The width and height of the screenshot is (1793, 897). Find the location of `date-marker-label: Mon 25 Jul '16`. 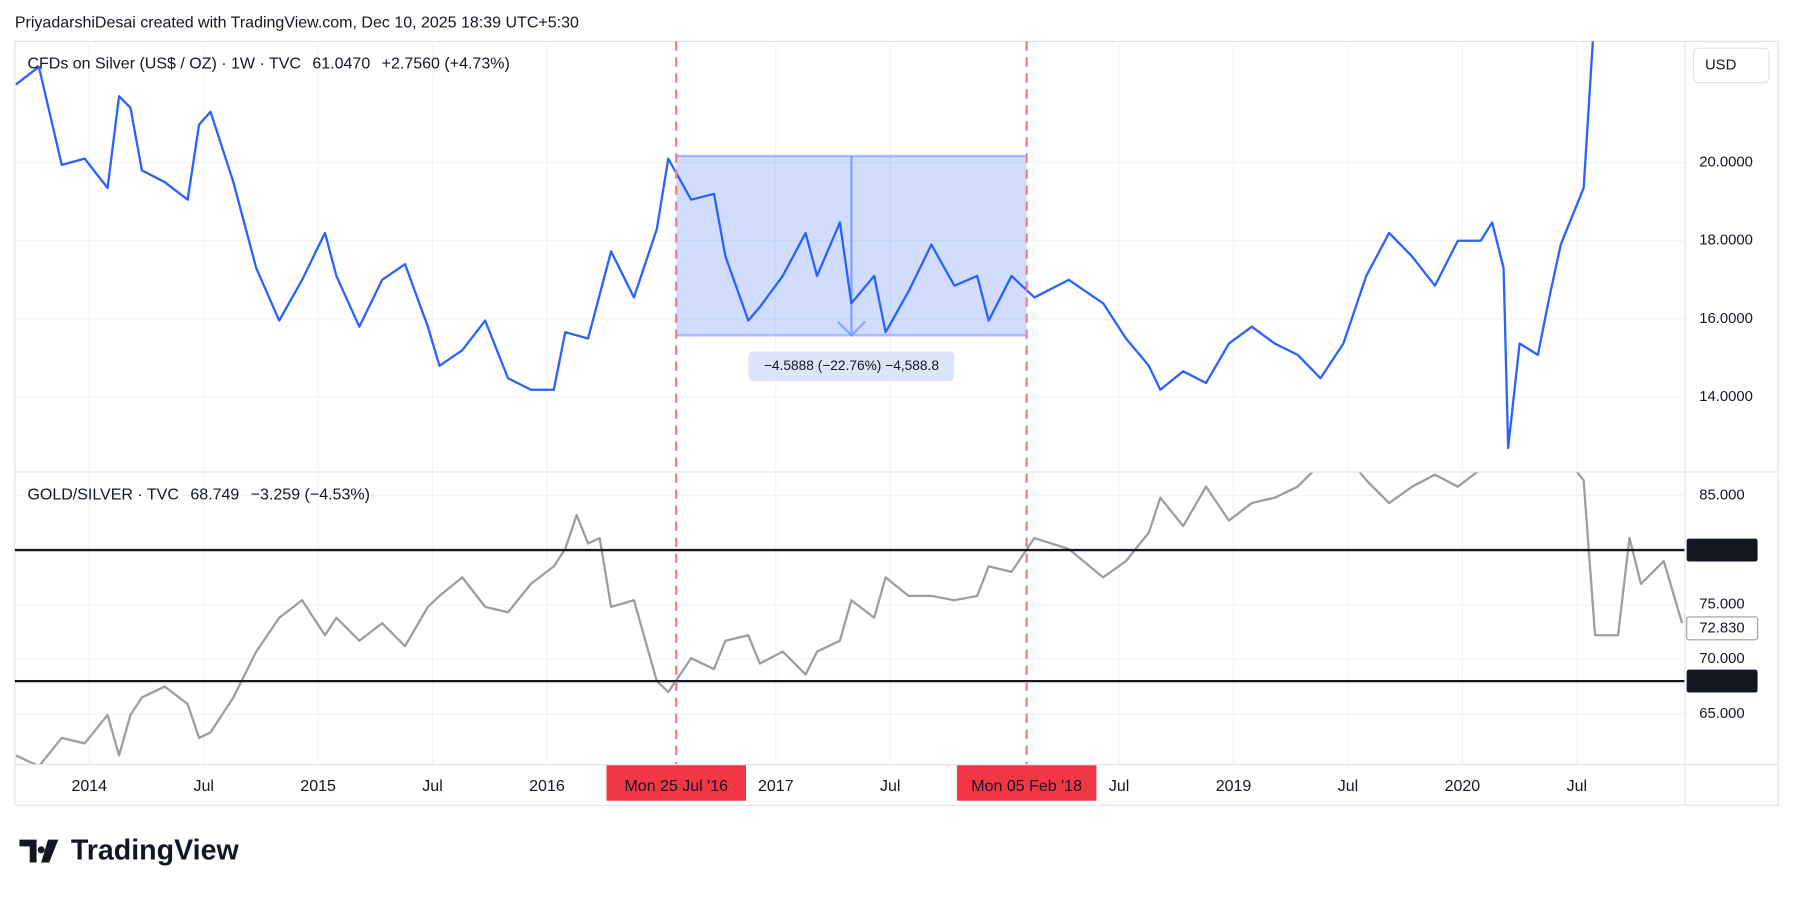

date-marker-label: Mon 25 Jul '16 is located at coordinates (676, 786).